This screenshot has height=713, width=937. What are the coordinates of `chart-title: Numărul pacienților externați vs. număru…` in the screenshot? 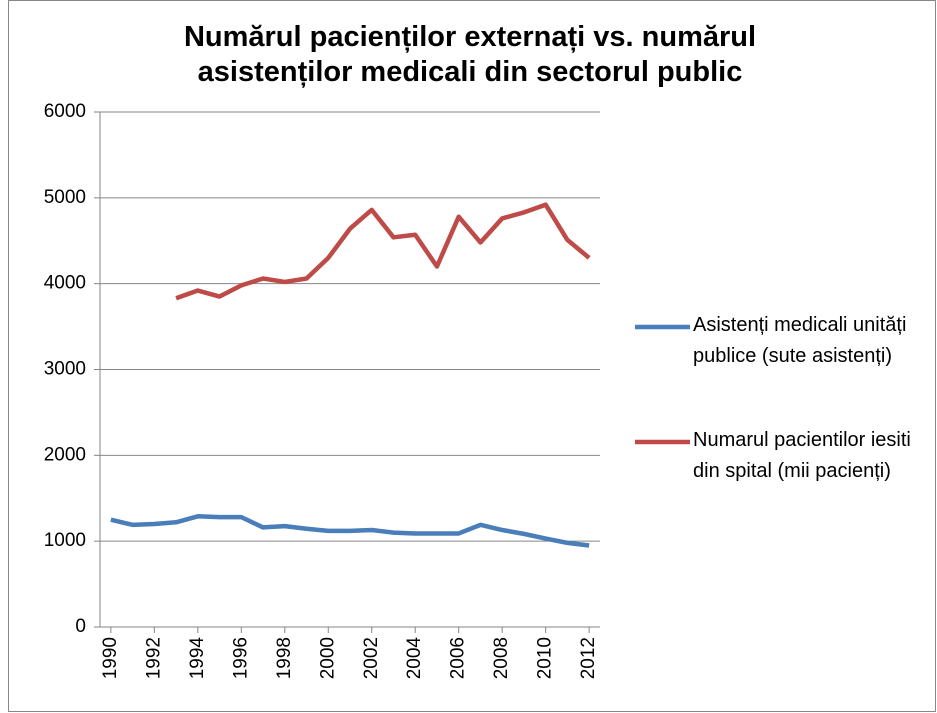 It's located at (470, 54).